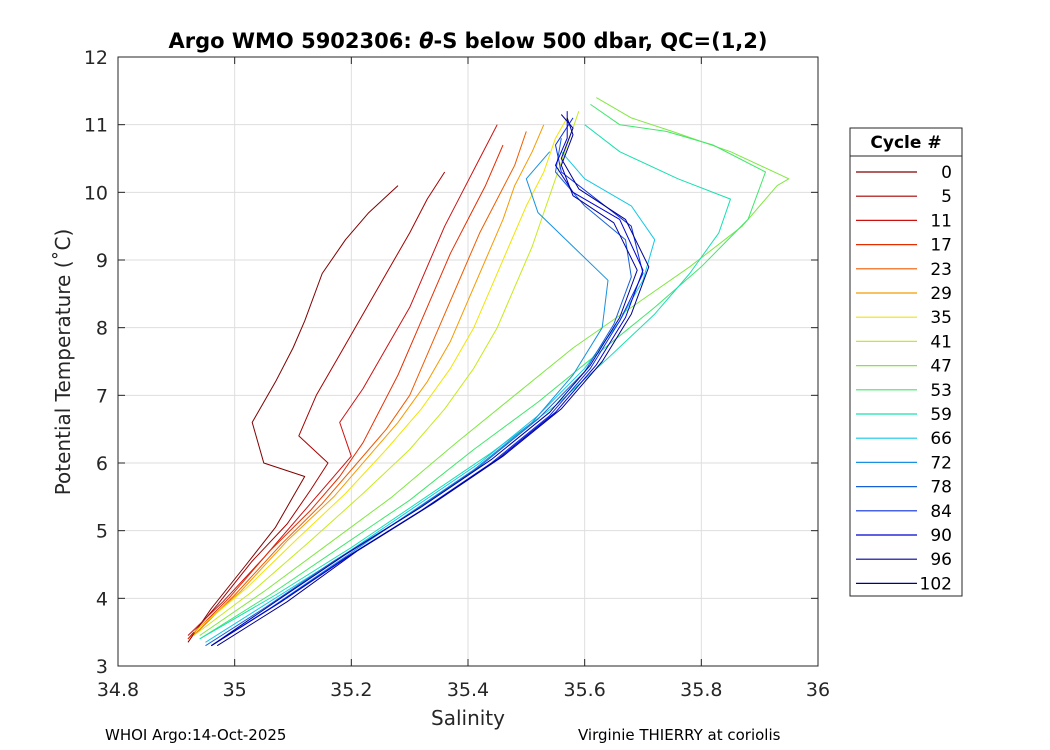 Image resolution: width=1050 pixels, height=750 pixels. I want to click on legend-label-11: 11, so click(941, 221).